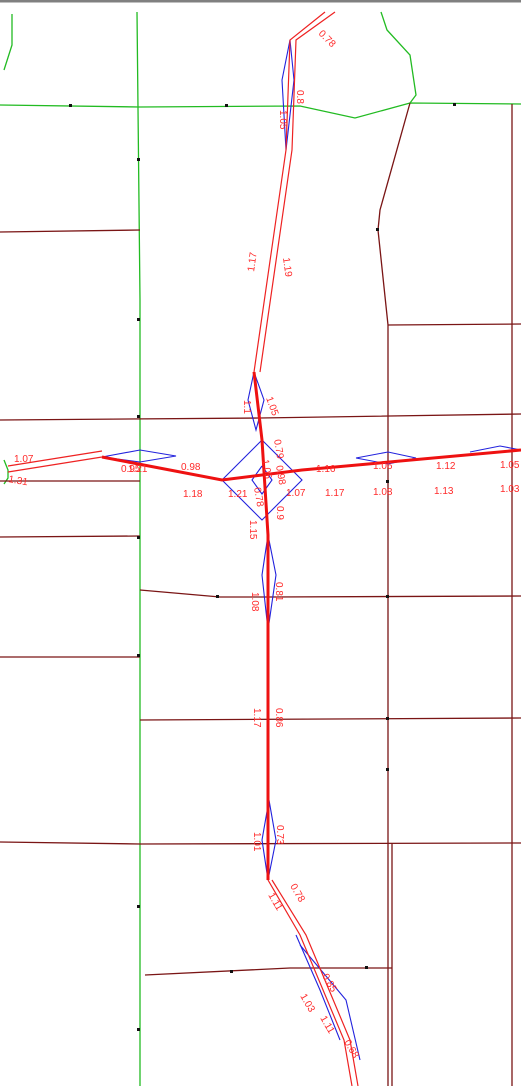 Image resolution: width=521 pixels, height=1086 pixels. Describe the element at coordinates (131, 469) in the screenshot. I see `label-w-095: 0.95` at that location.